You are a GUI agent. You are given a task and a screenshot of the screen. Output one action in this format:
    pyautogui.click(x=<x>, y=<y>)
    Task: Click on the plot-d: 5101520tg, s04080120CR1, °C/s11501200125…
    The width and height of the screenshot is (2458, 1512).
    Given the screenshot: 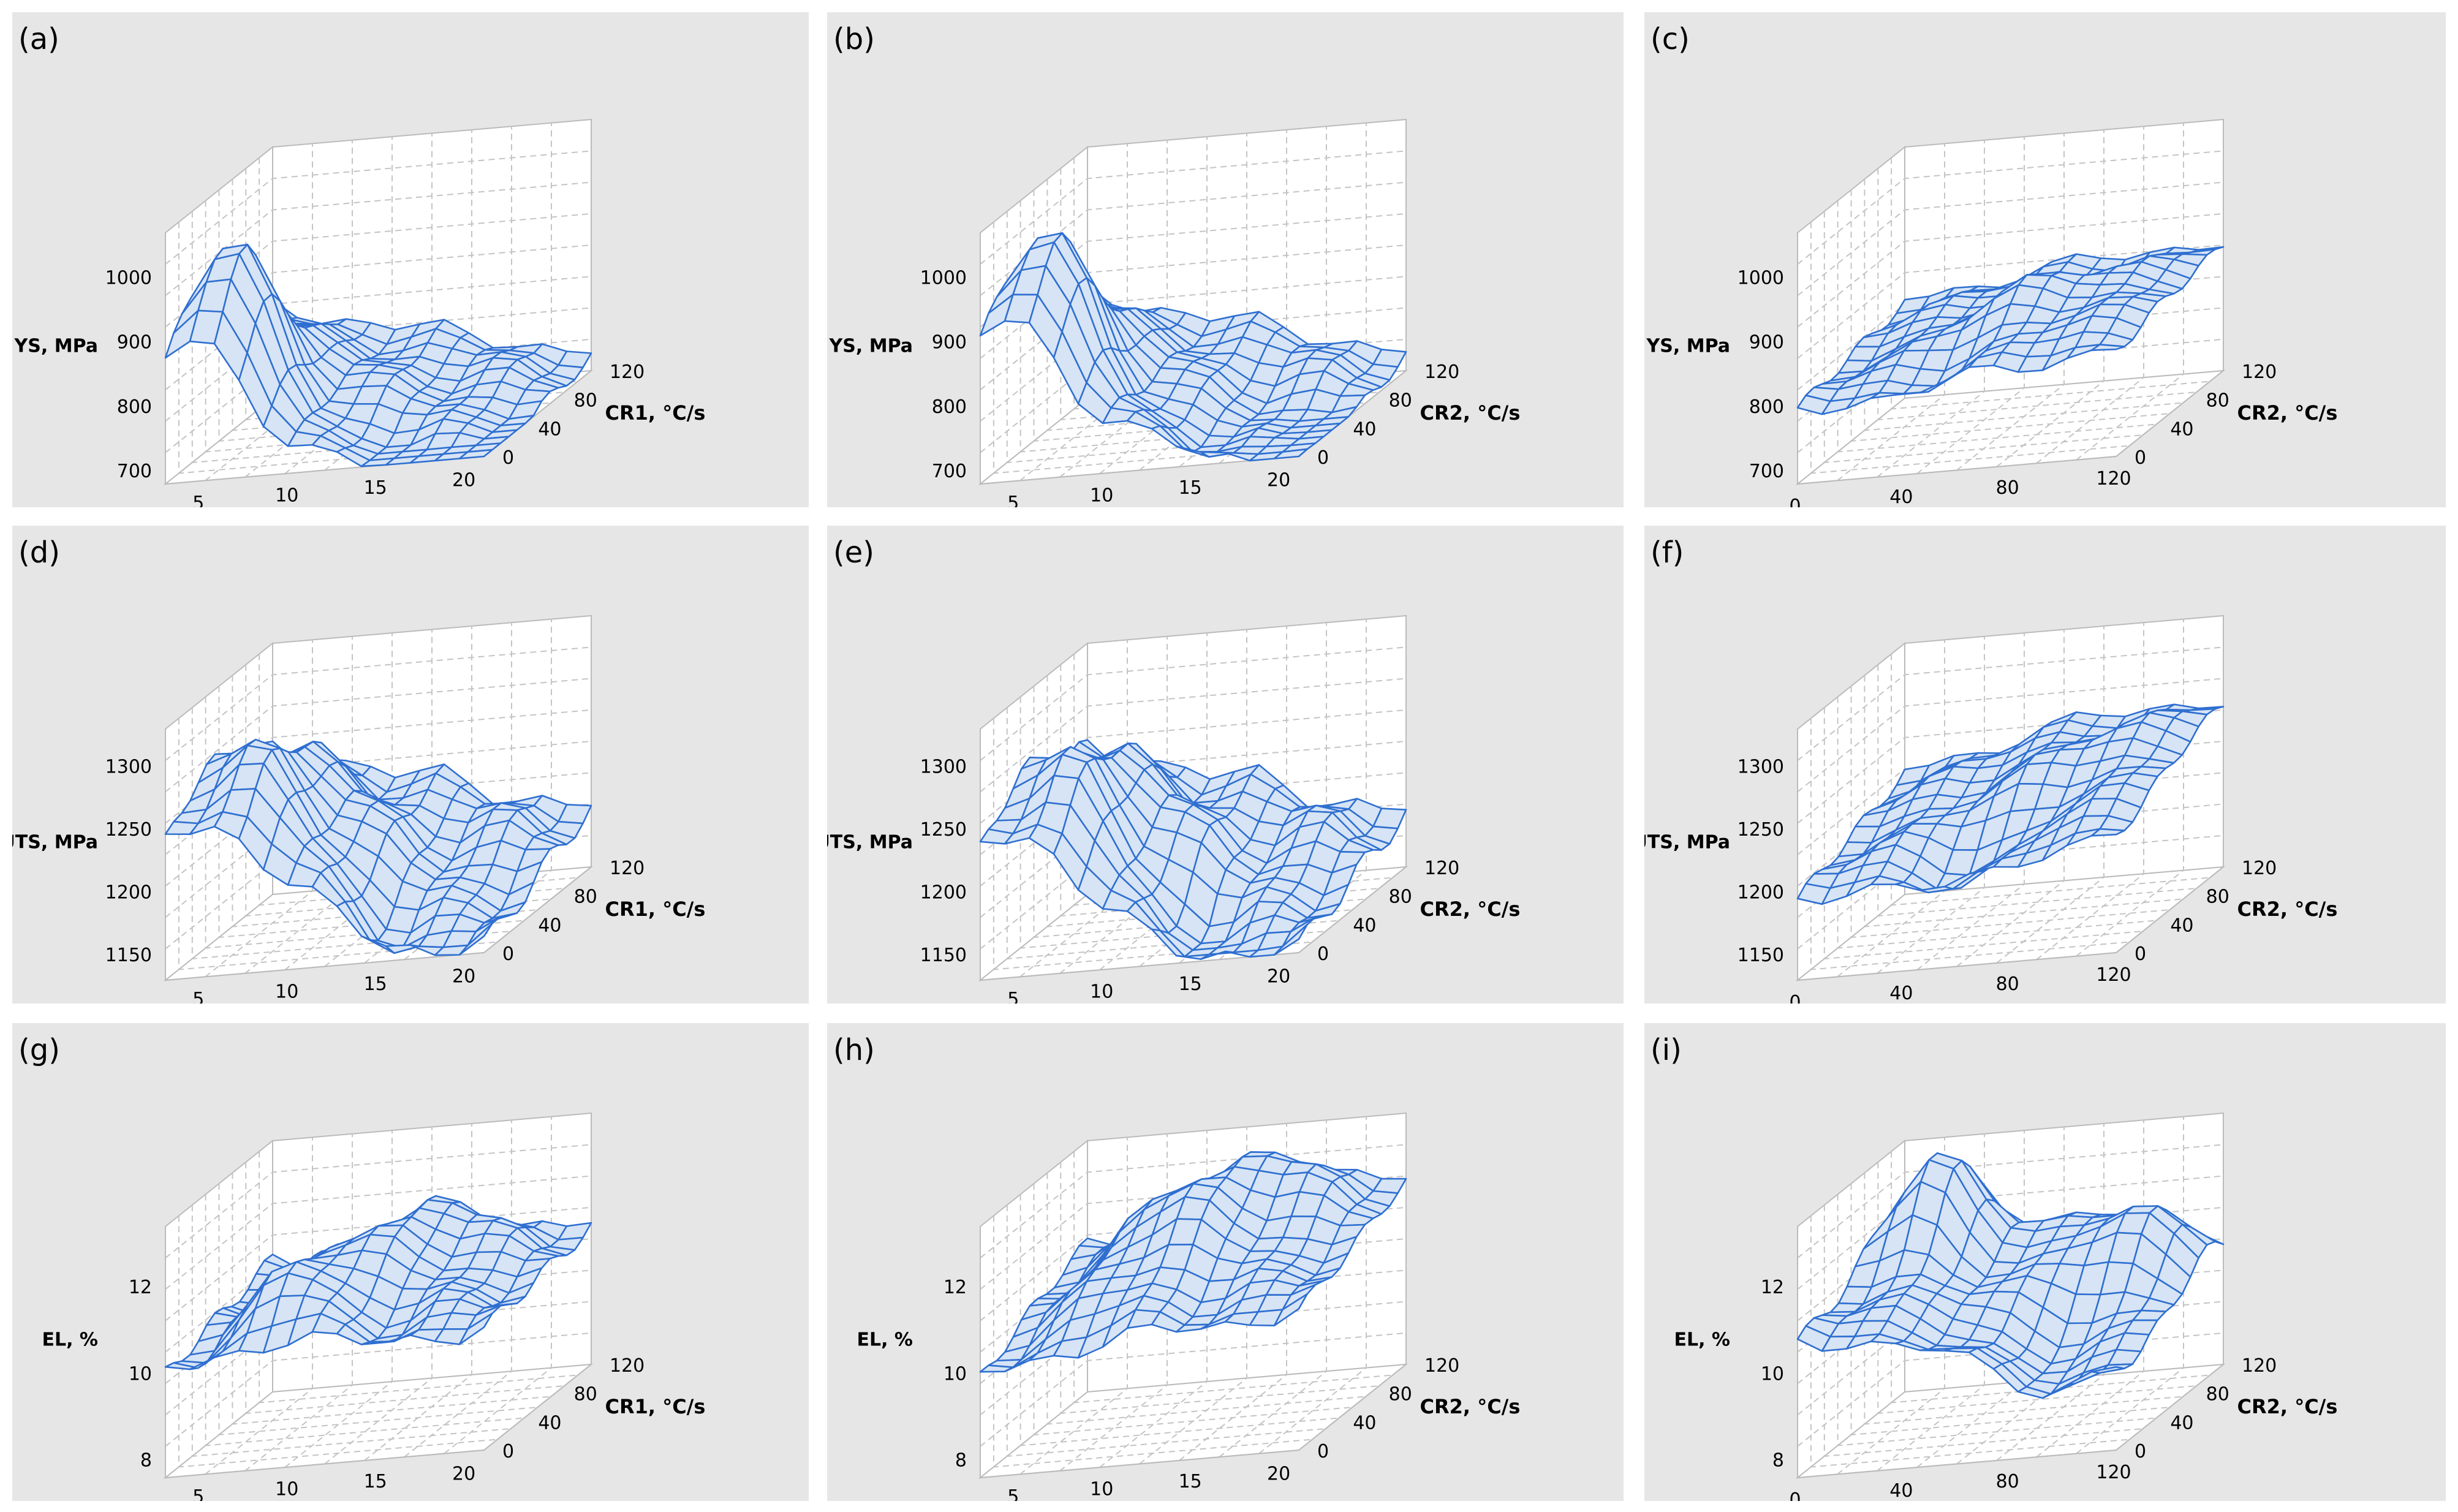 What is the action you would take?
    pyautogui.click(x=359, y=809)
    